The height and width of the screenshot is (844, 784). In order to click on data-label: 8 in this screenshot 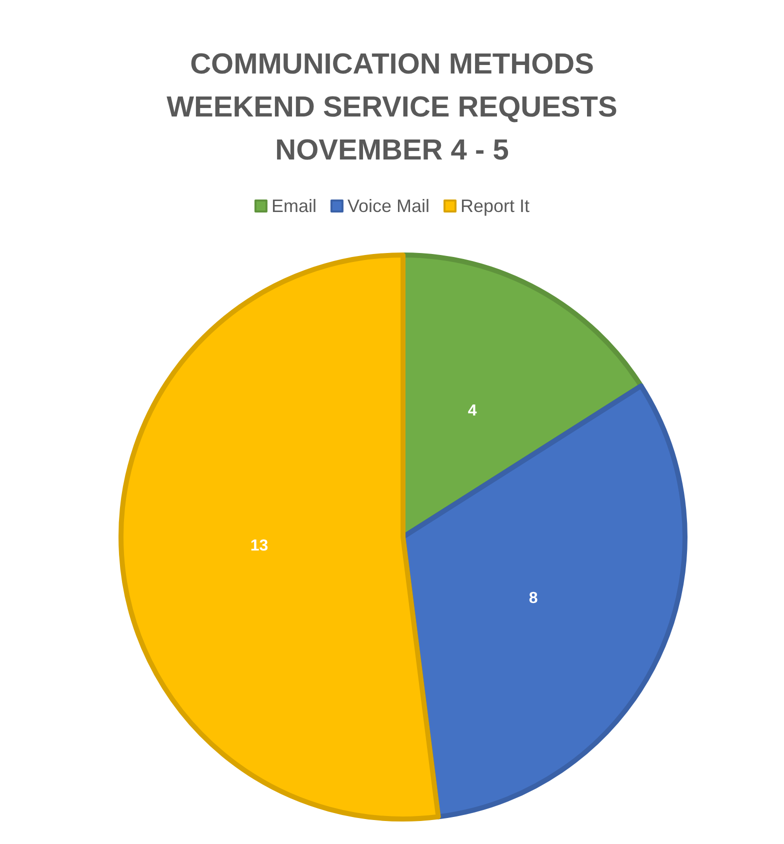, I will do `click(533, 598)`.